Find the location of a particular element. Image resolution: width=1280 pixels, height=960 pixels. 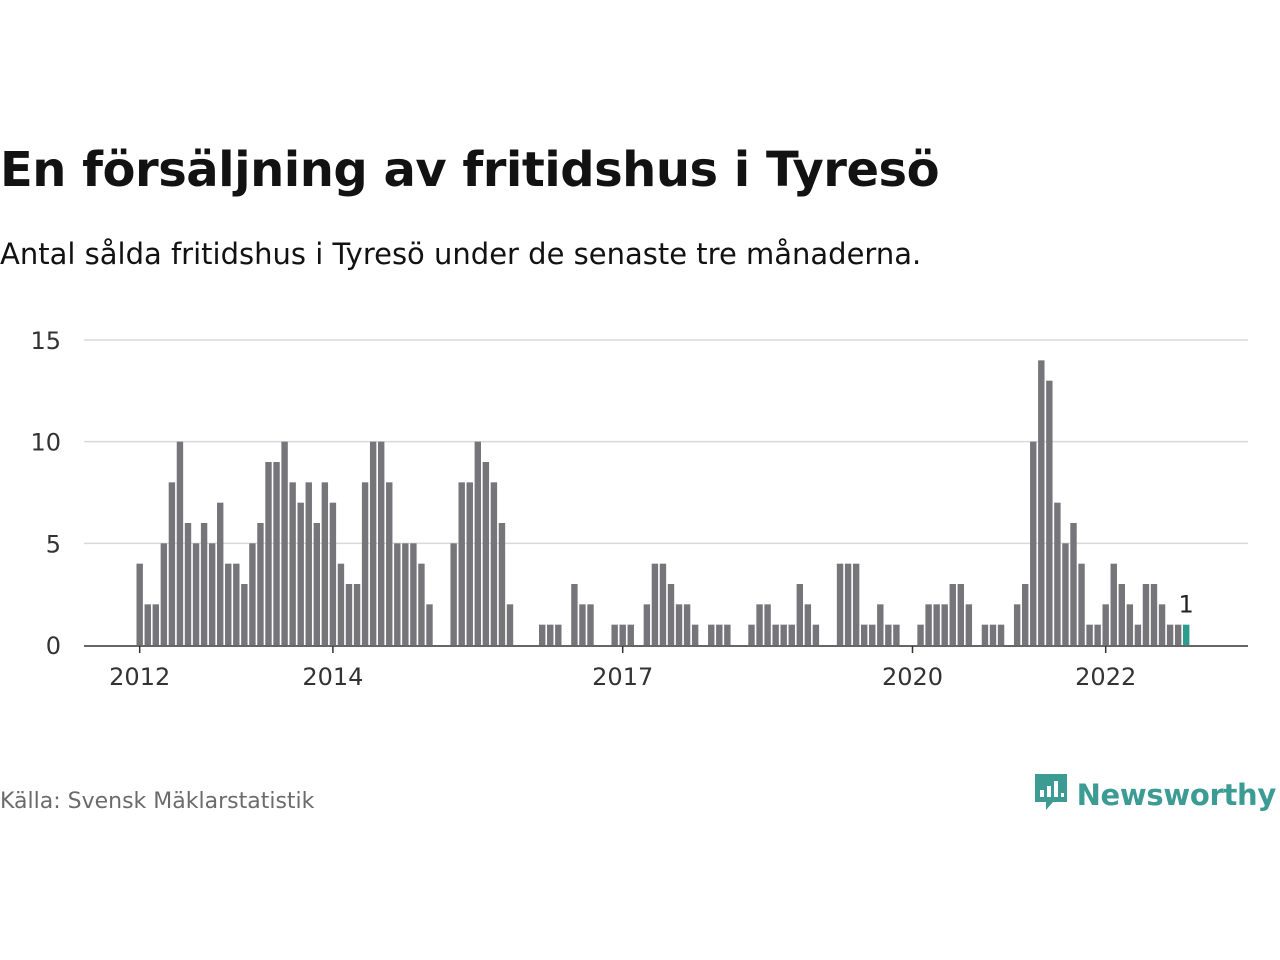

chart-title: En försäljning av fritidshus i Tyresö is located at coordinates (470, 170).